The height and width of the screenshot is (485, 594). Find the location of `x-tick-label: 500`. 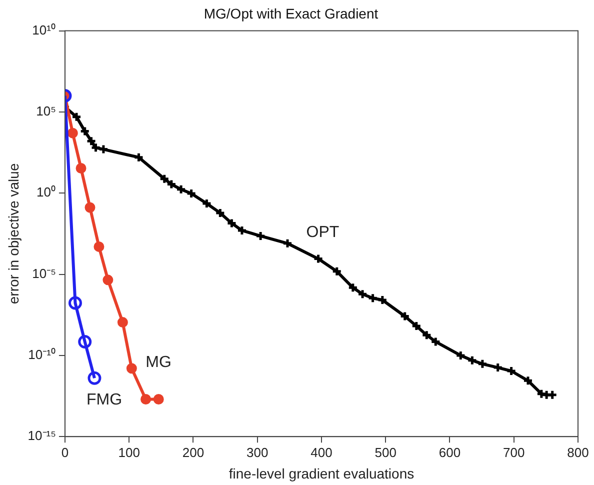

x-tick-label: 500 is located at coordinates (385, 452).